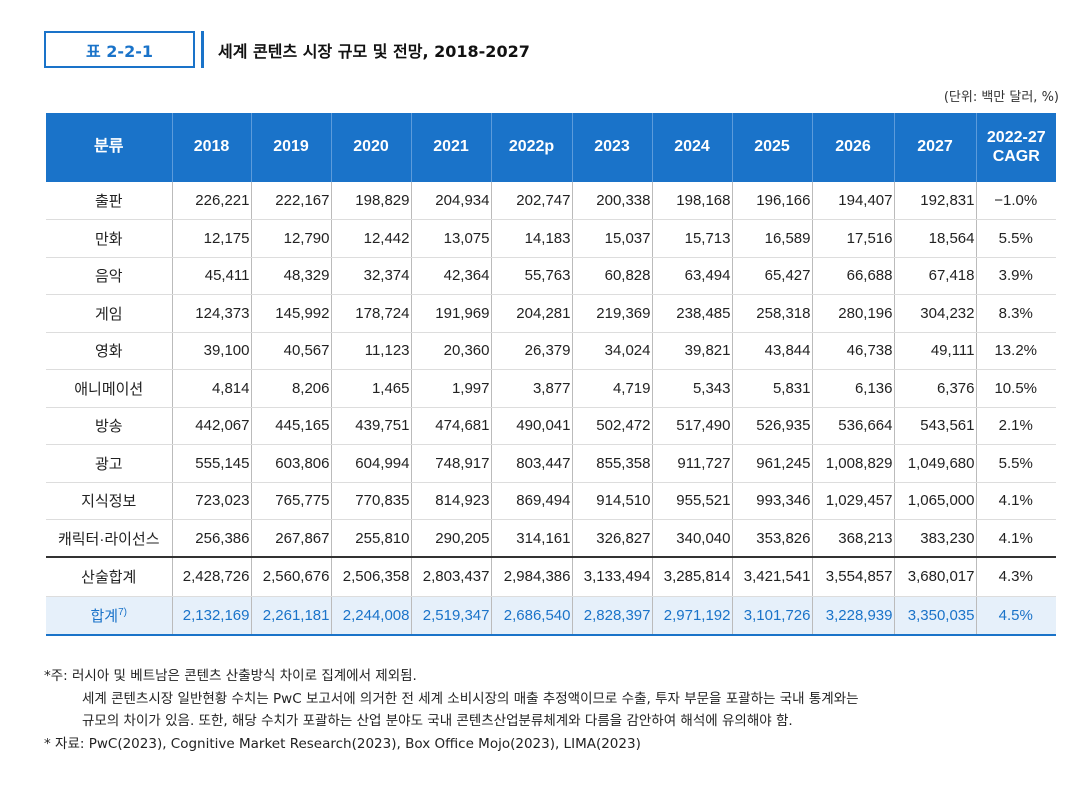 This screenshot has height=790, width=1083. I want to click on value-cell: 1,065,000, so click(934, 501).